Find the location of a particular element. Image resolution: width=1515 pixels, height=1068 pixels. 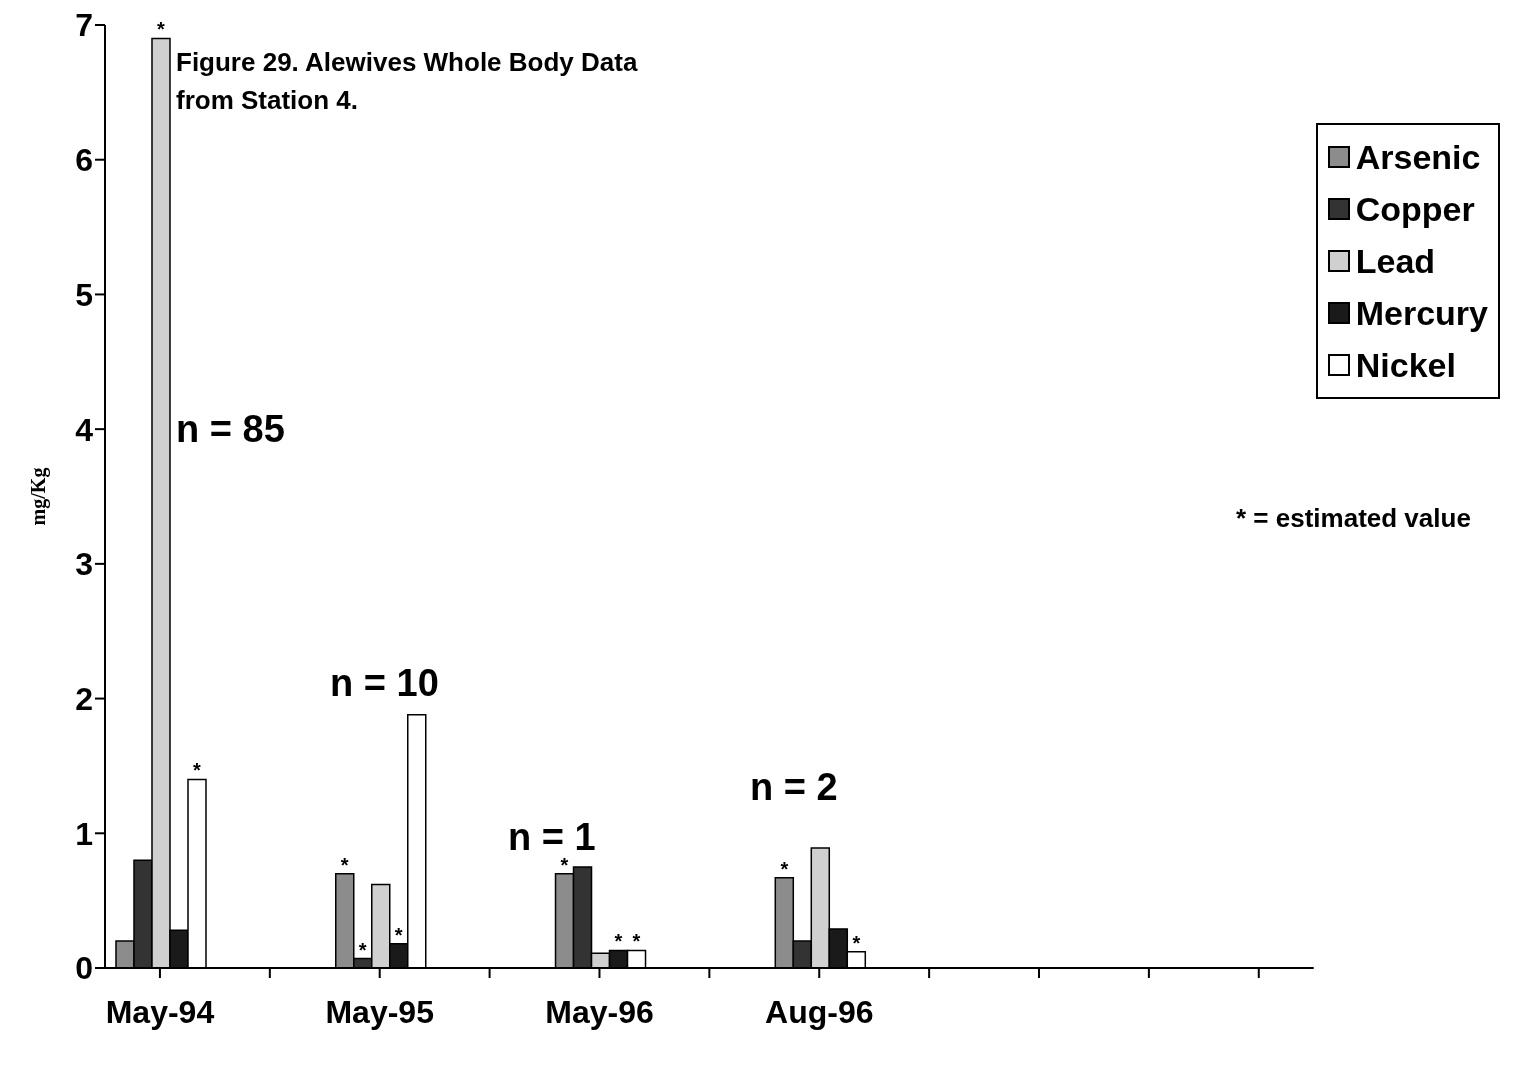

y-tick-label: 2 is located at coordinates (84, 698).